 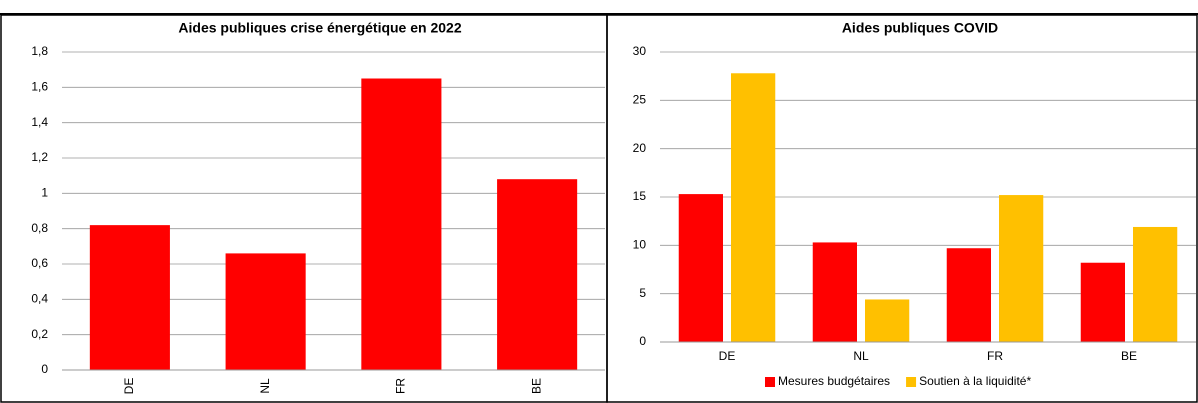 I want to click on y-tick-label: 30, so click(x=640, y=51).